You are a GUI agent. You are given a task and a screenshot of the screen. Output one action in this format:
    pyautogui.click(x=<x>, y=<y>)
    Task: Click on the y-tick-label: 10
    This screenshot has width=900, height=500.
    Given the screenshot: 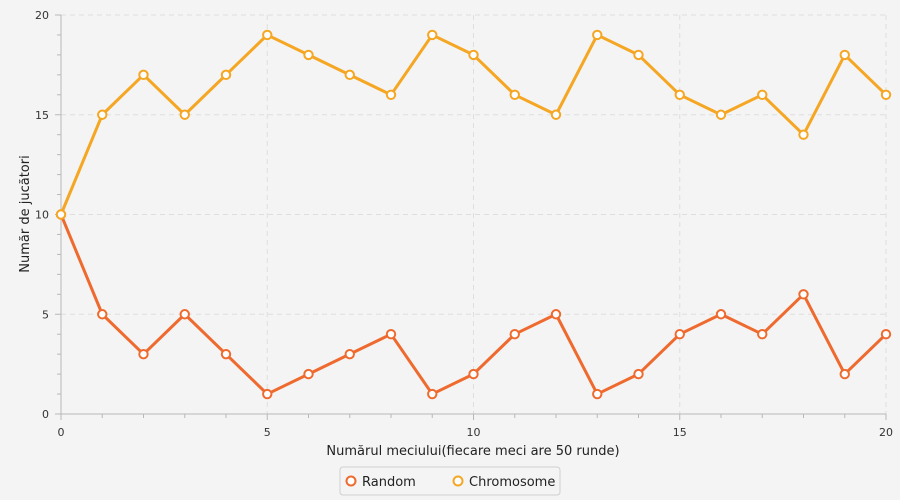 What is the action you would take?
    pyautogui.click(x=42, y=215)
    